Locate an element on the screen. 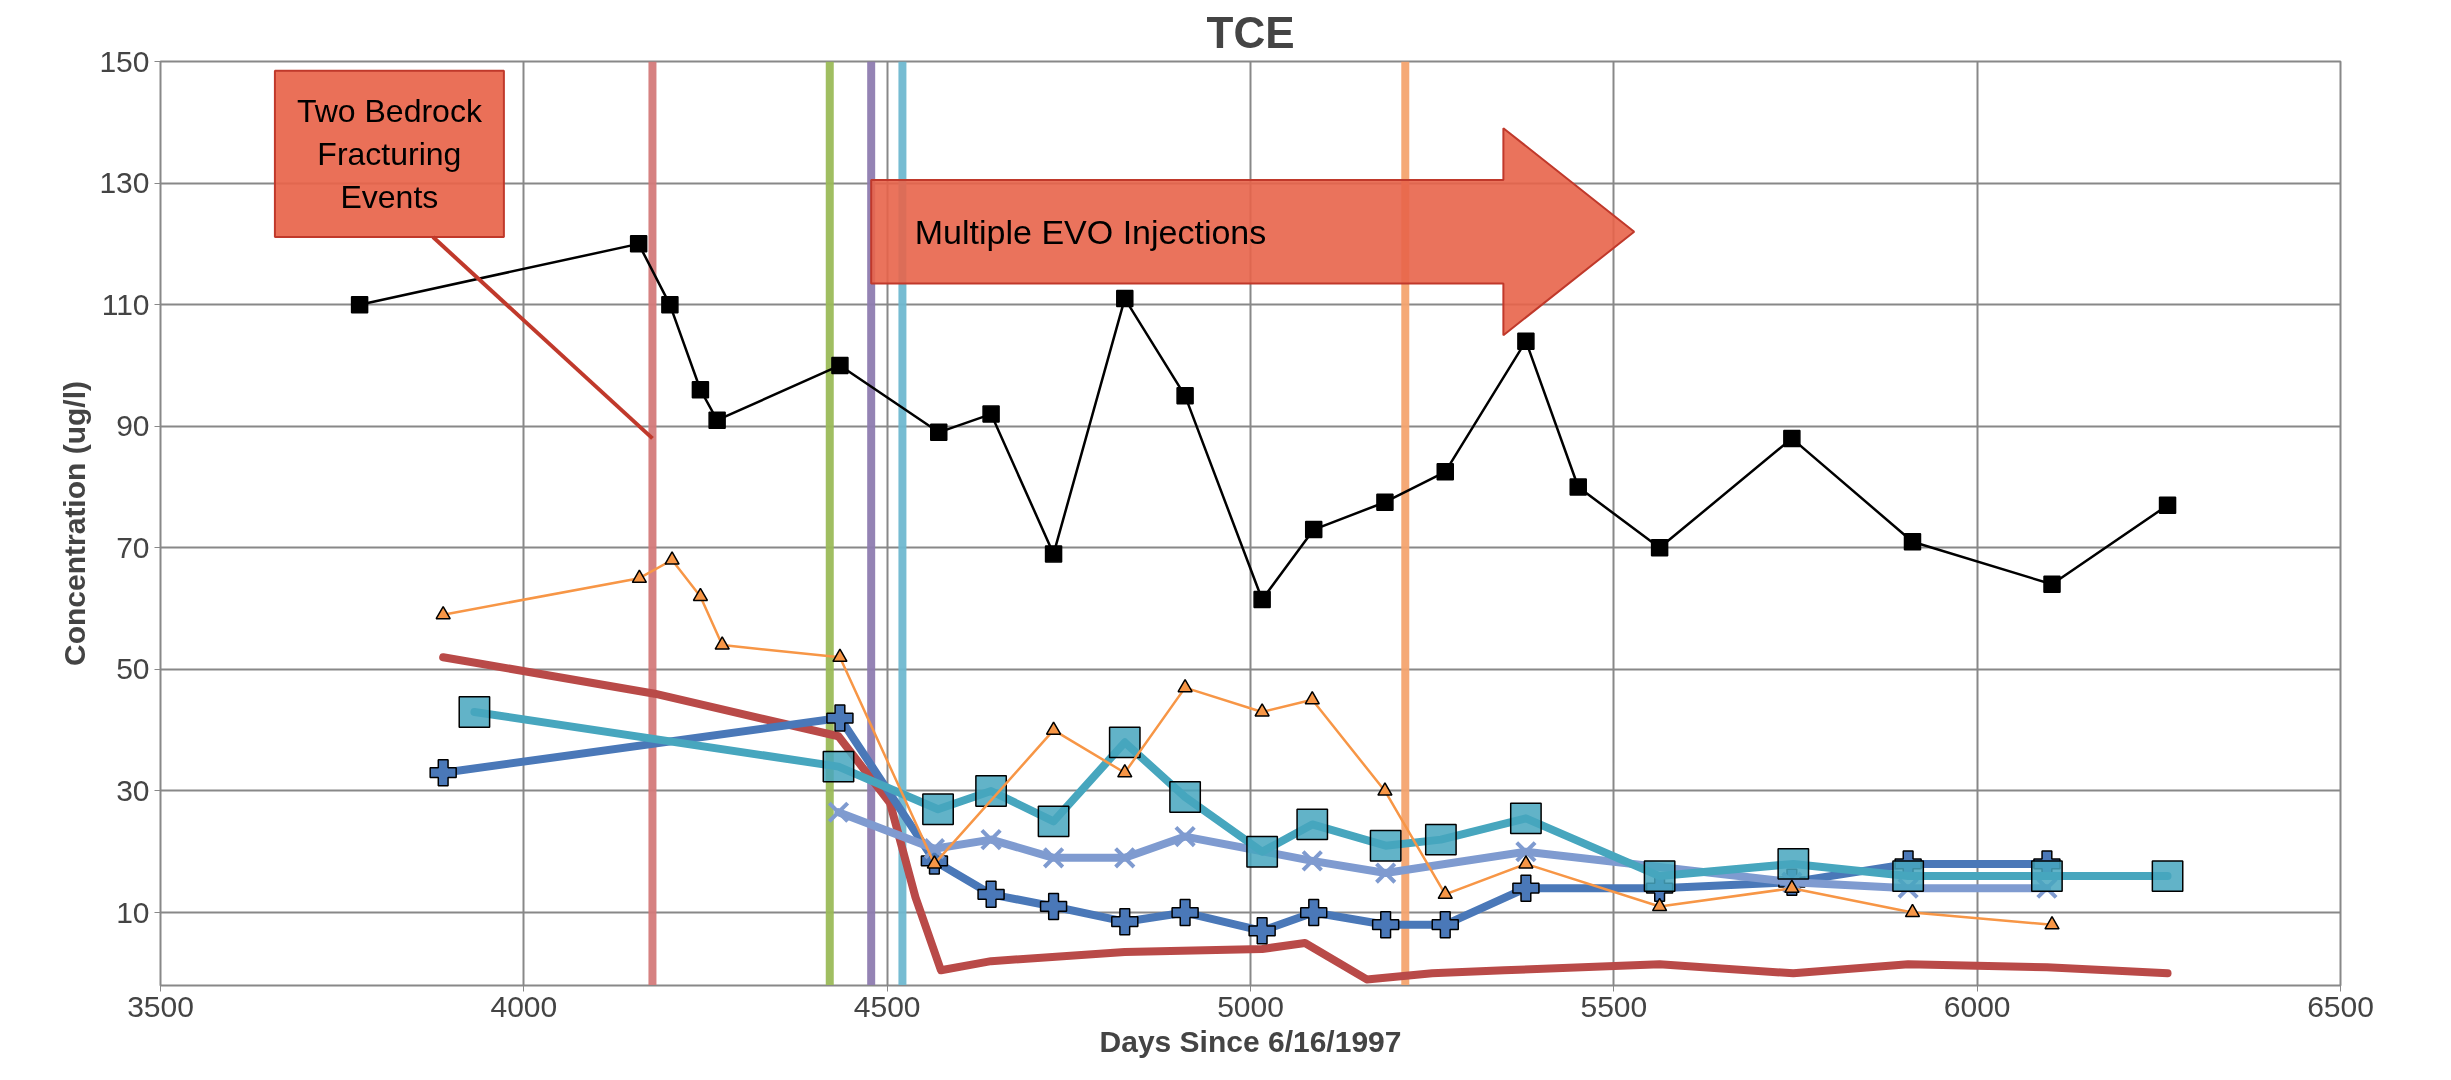 Image resolution: width=2451 pixels, height=1080 pixels. x-tick-label: 5000 is located at coordinates (1250, 1006).